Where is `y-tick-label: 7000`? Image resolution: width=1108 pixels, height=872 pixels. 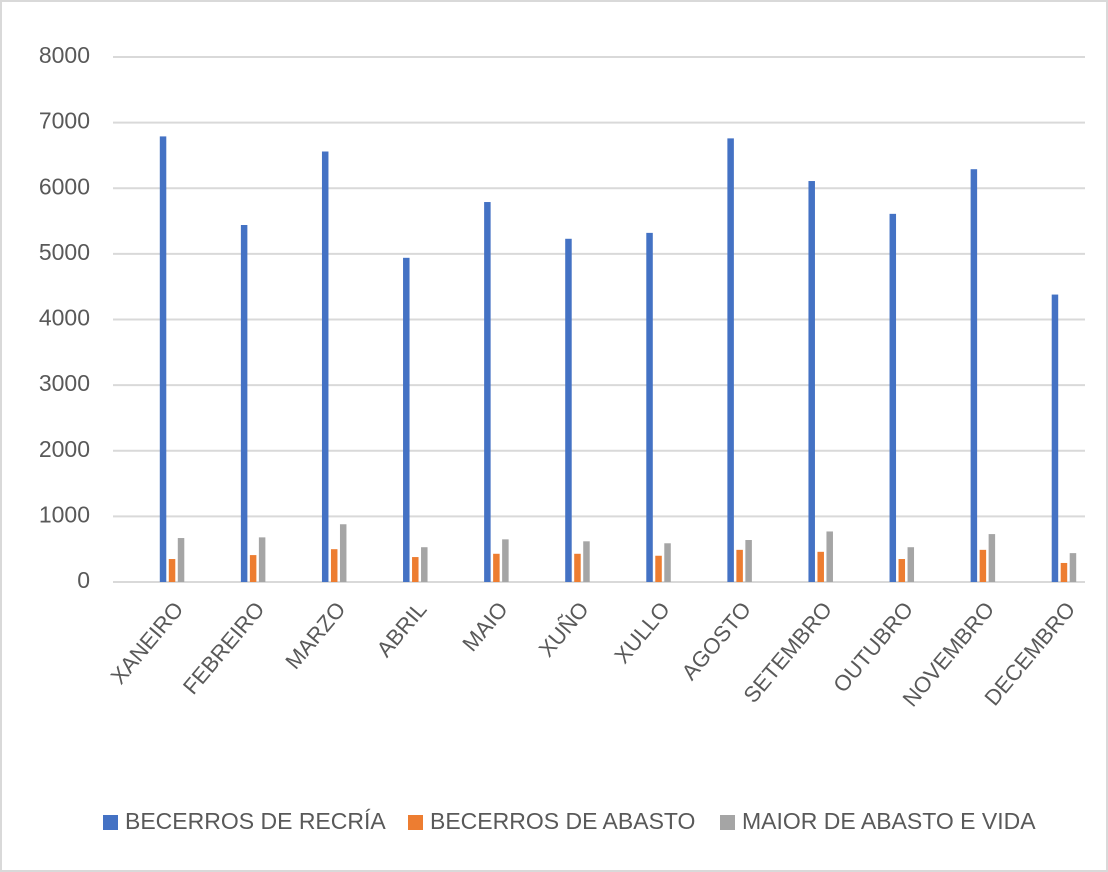 y-tick-label: 7000 is located at coordinates (64, 121).